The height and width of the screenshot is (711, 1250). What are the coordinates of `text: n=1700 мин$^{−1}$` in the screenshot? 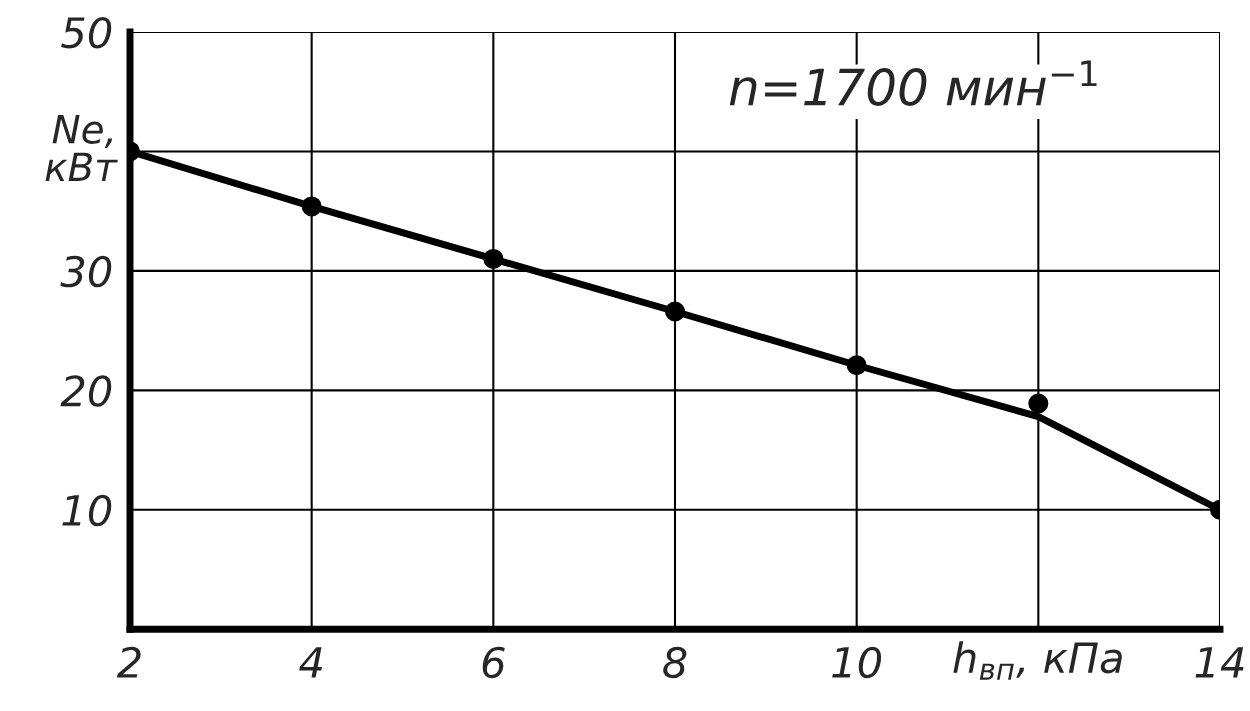 It's located at (913, 83).